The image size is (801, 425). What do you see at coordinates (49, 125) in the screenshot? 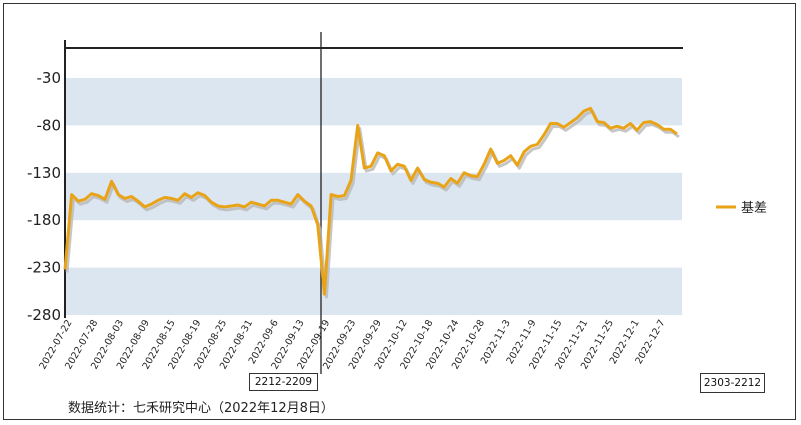
I see `y-tick-label: -80` at bounding box center [49, 125].